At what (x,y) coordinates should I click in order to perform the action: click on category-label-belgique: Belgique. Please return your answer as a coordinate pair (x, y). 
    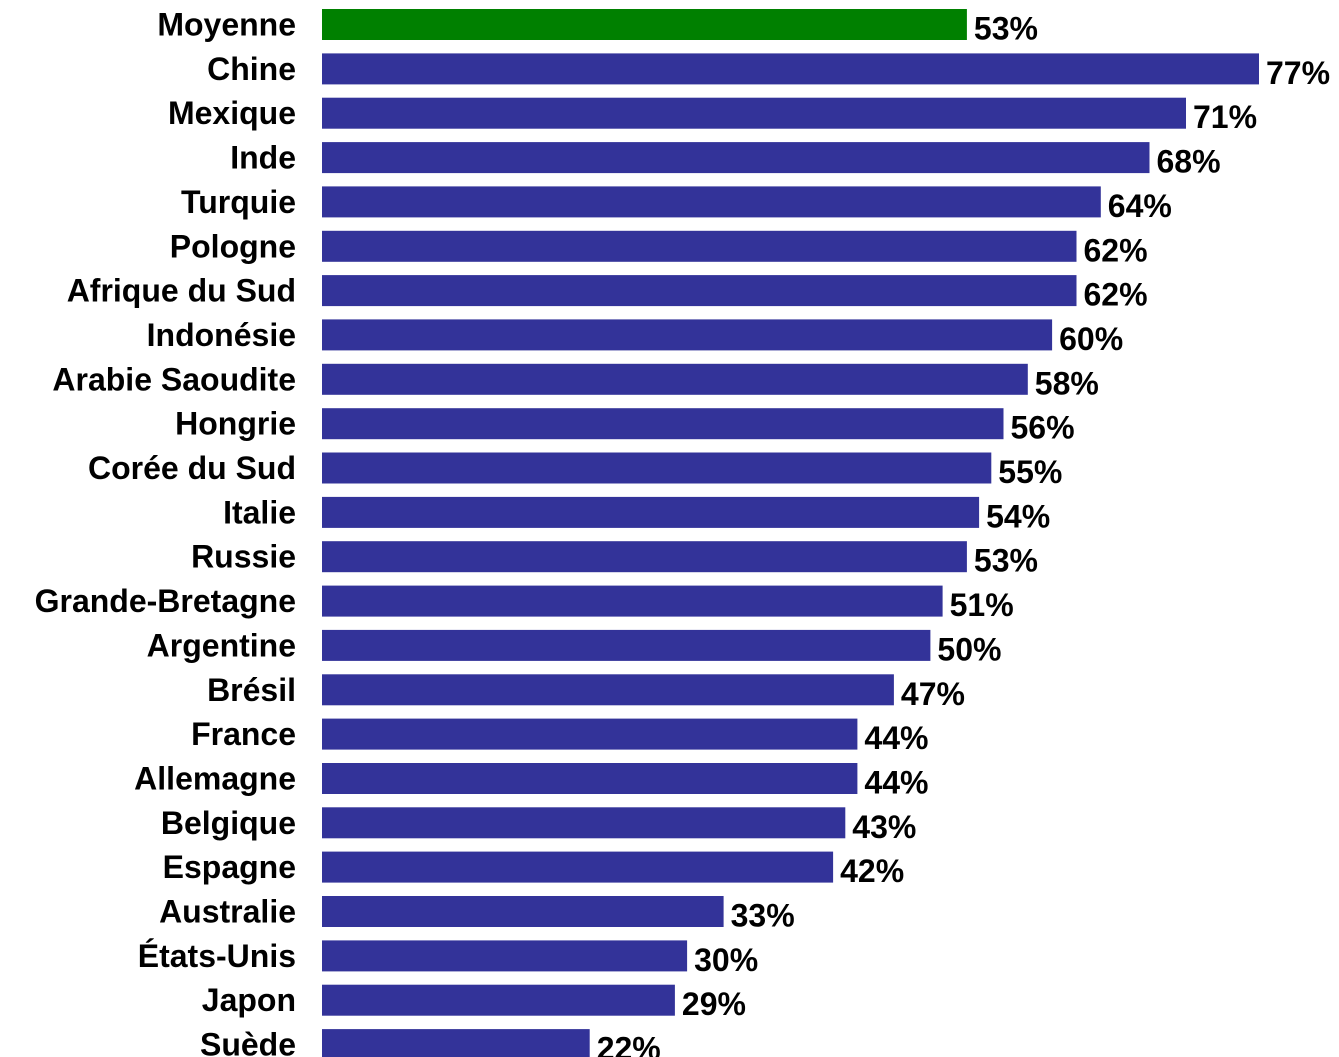
    Looking at the image, I should click on (228, 823).